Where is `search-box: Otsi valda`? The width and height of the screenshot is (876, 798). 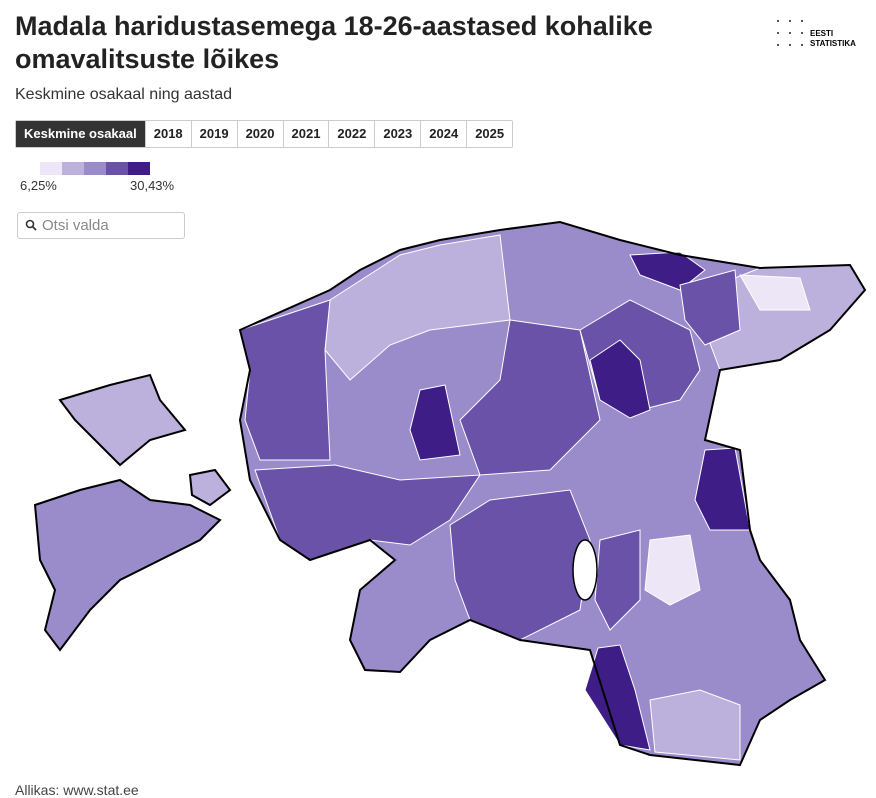 search-box: Otsi valda is located at coordinates (101, 225).